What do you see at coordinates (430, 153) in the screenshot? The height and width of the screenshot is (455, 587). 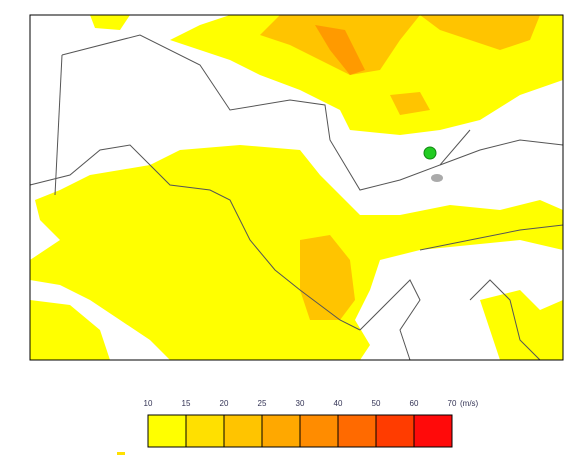 I see `location-marker` at bounding box center [430, 153].